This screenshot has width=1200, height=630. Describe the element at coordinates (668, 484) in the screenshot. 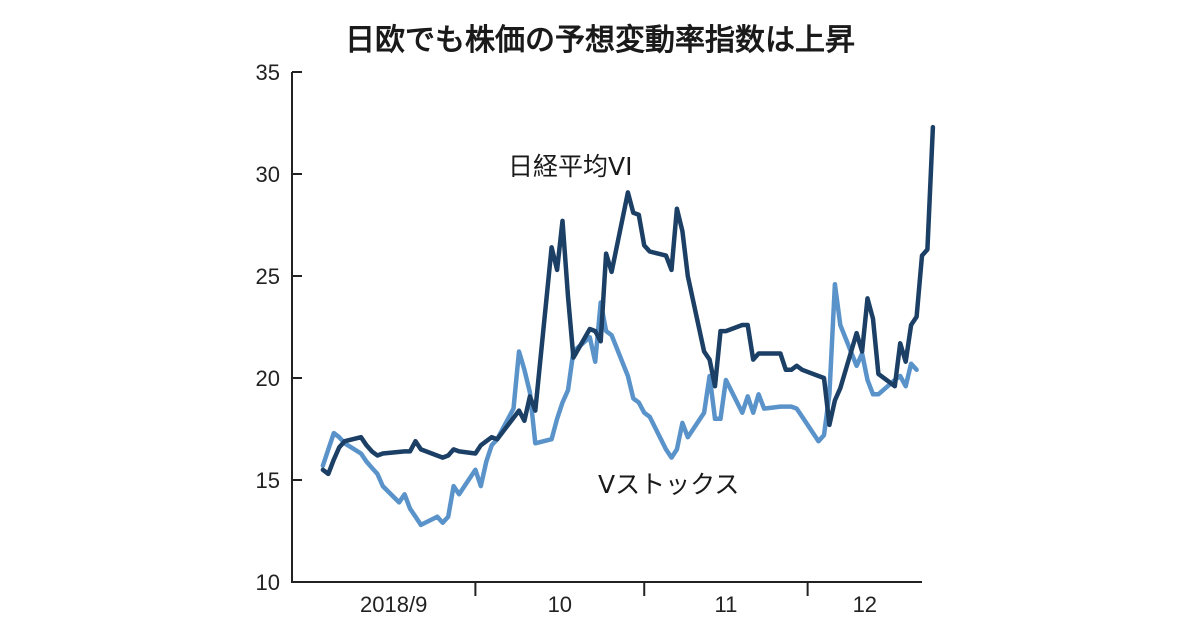

I see `series-label-vstoxx: Vストックス` at that location.